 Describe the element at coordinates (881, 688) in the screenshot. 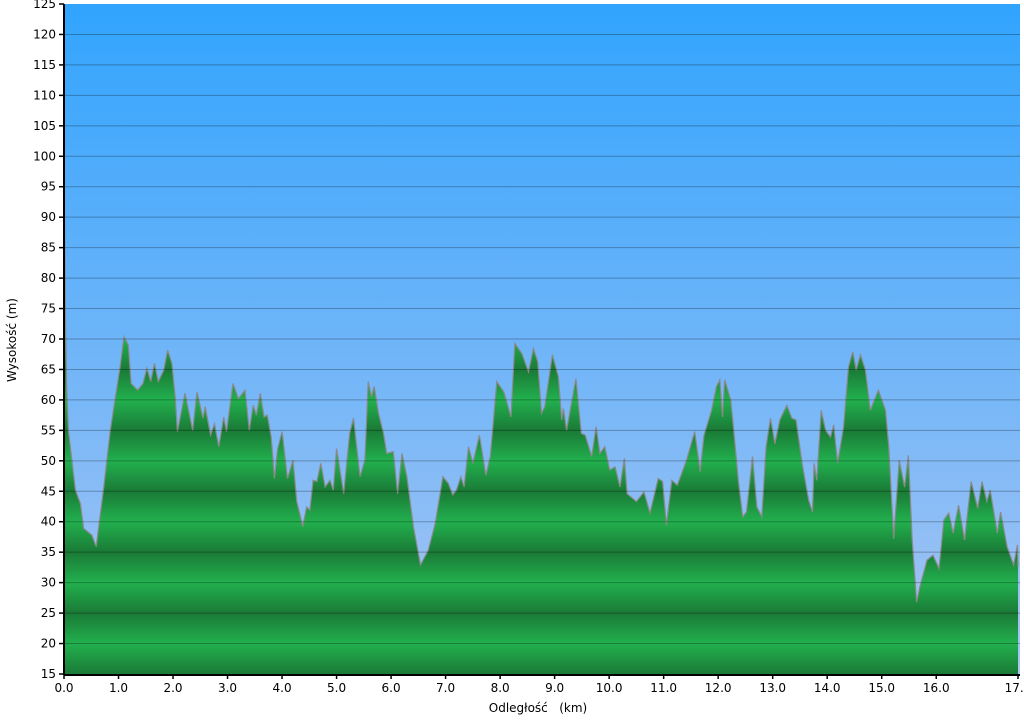

I see `x-tick-label: 15.0` at that location.